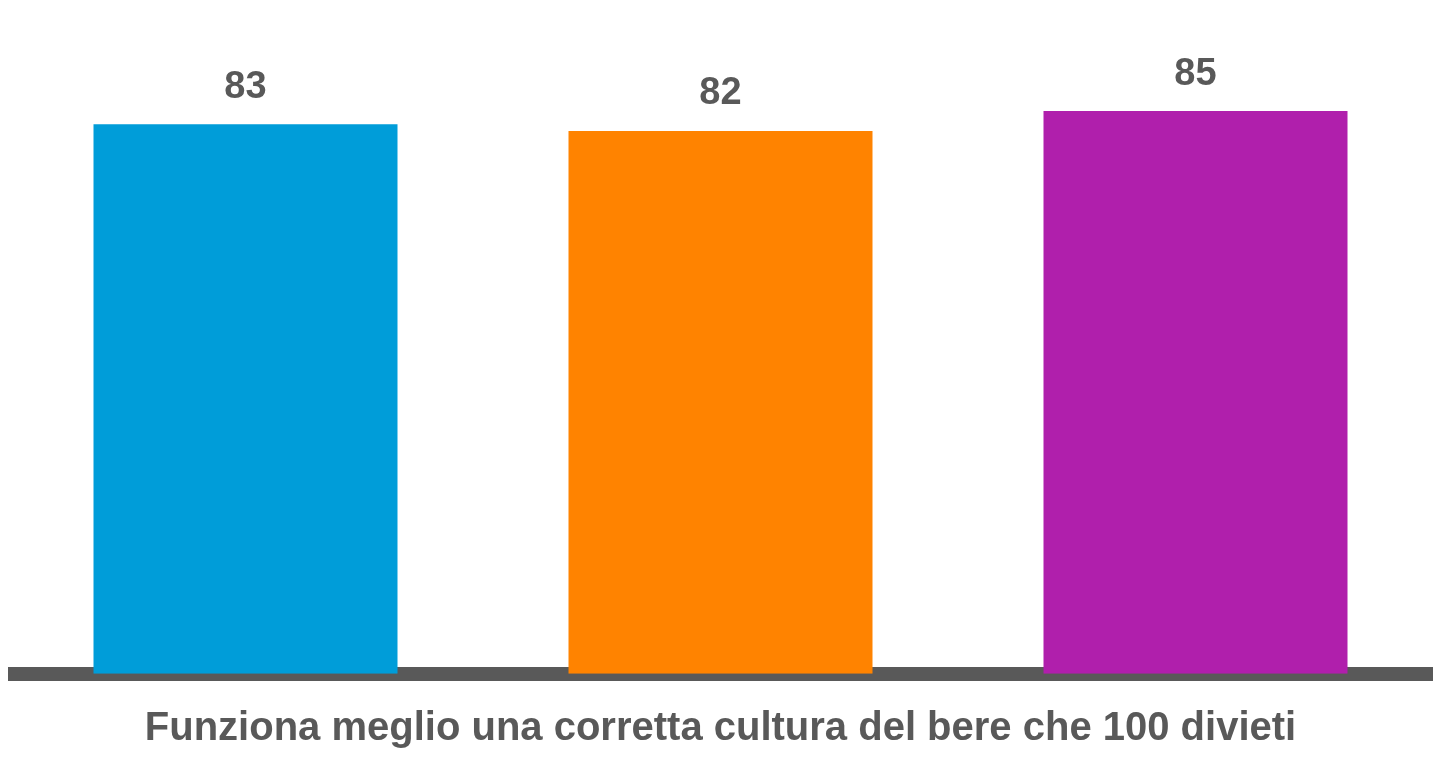 Image resolution: width=1441 pixels, height=761 pixels. I want to click on data-label: 83, so click(245, 84).